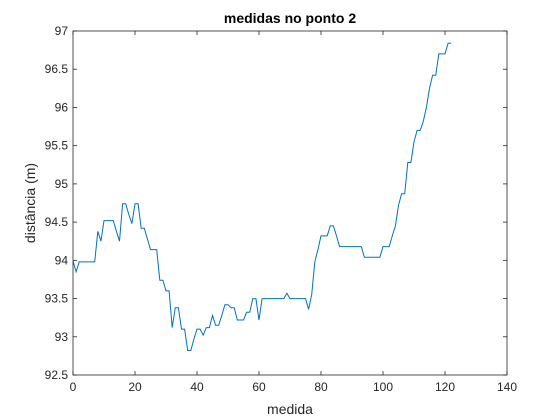  Describe the element at coordinates (57, 299) in the screenshot. I see `y-tick-label: 93.5` at that location.